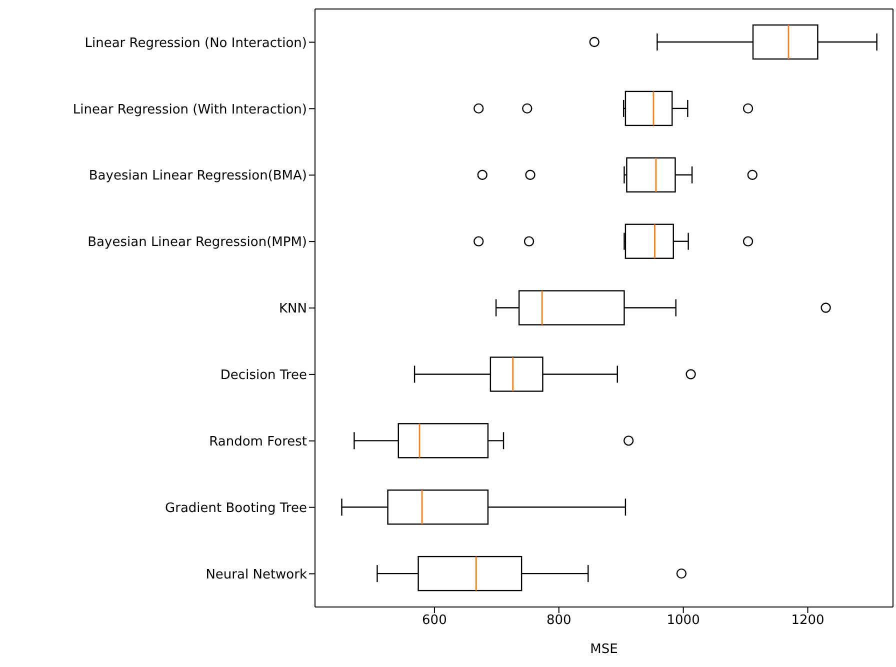 The width and height of the screenshot is (896, 667). I want to click on y-tick-label: Linear Regression (No Interaction), so click(195, 43).